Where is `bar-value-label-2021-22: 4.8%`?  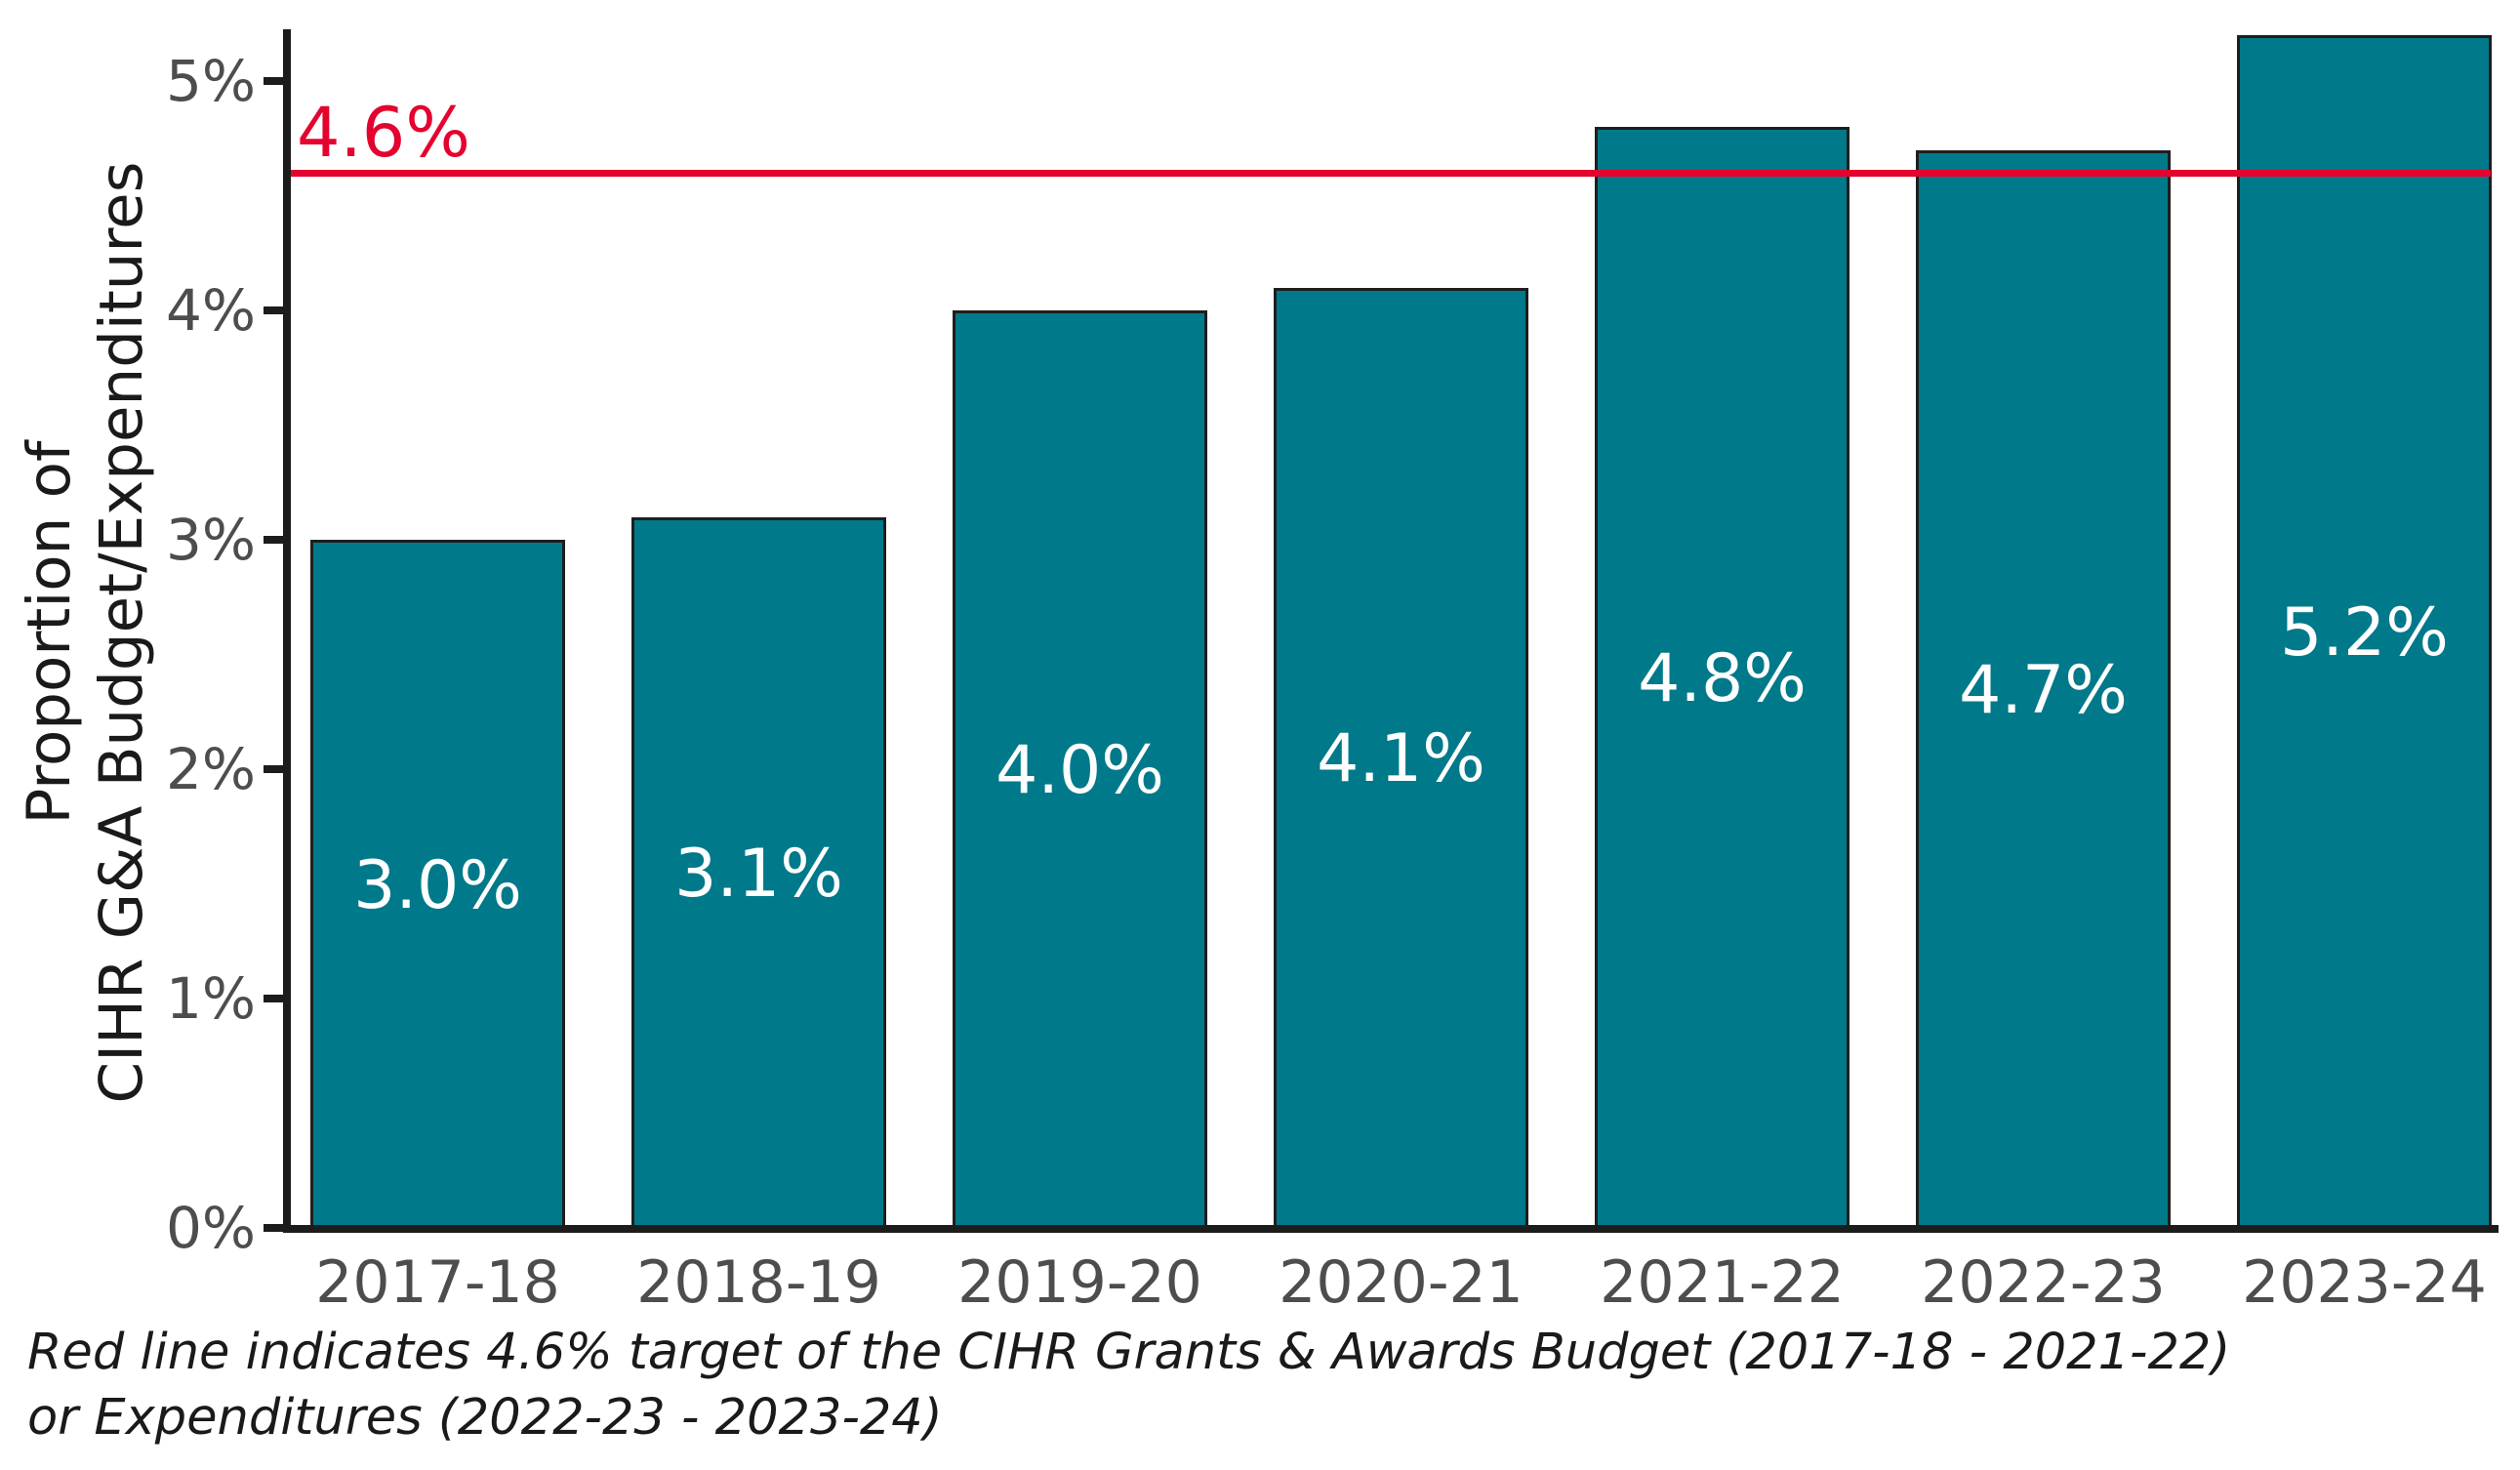
bar-value-label-2021-22: 4.8% is located at coordinates (1722, 678).